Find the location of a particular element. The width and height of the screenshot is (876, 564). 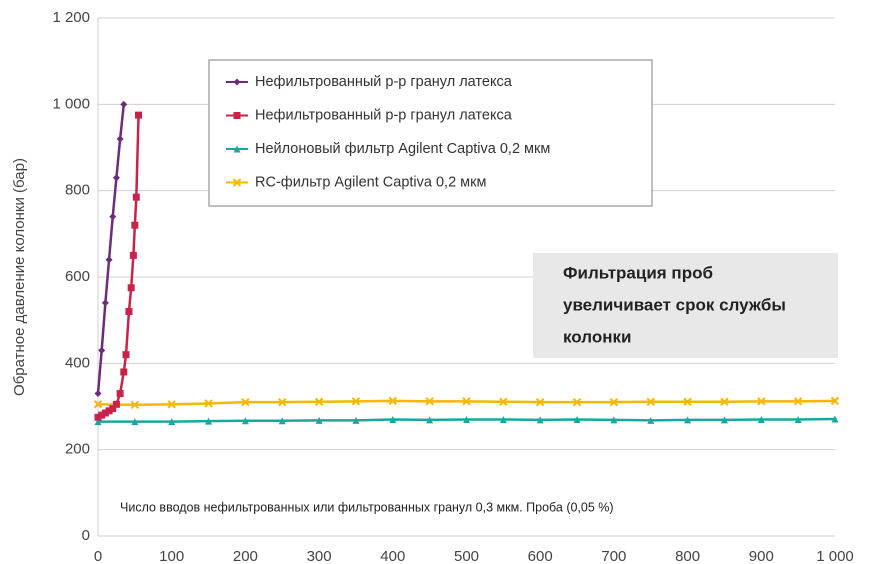

x-tick-label: 300 is located at coordinates (319, 556).